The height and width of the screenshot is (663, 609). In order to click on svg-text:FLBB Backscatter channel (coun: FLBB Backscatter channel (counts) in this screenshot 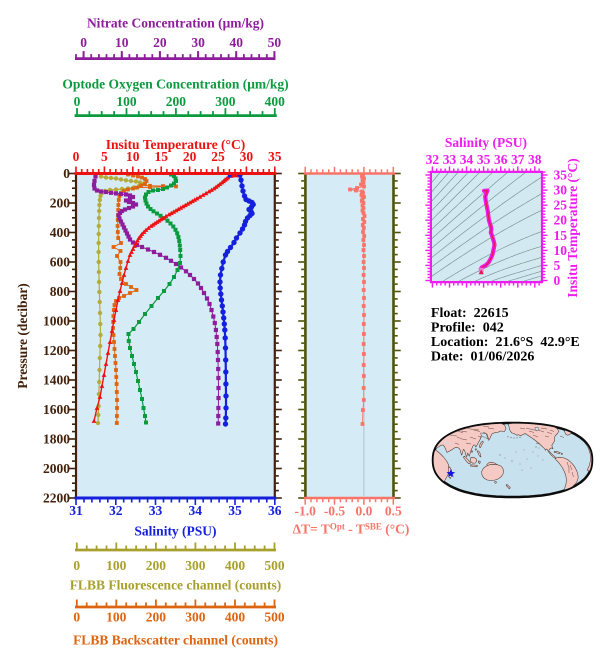, I will do `click(175, 640)`.